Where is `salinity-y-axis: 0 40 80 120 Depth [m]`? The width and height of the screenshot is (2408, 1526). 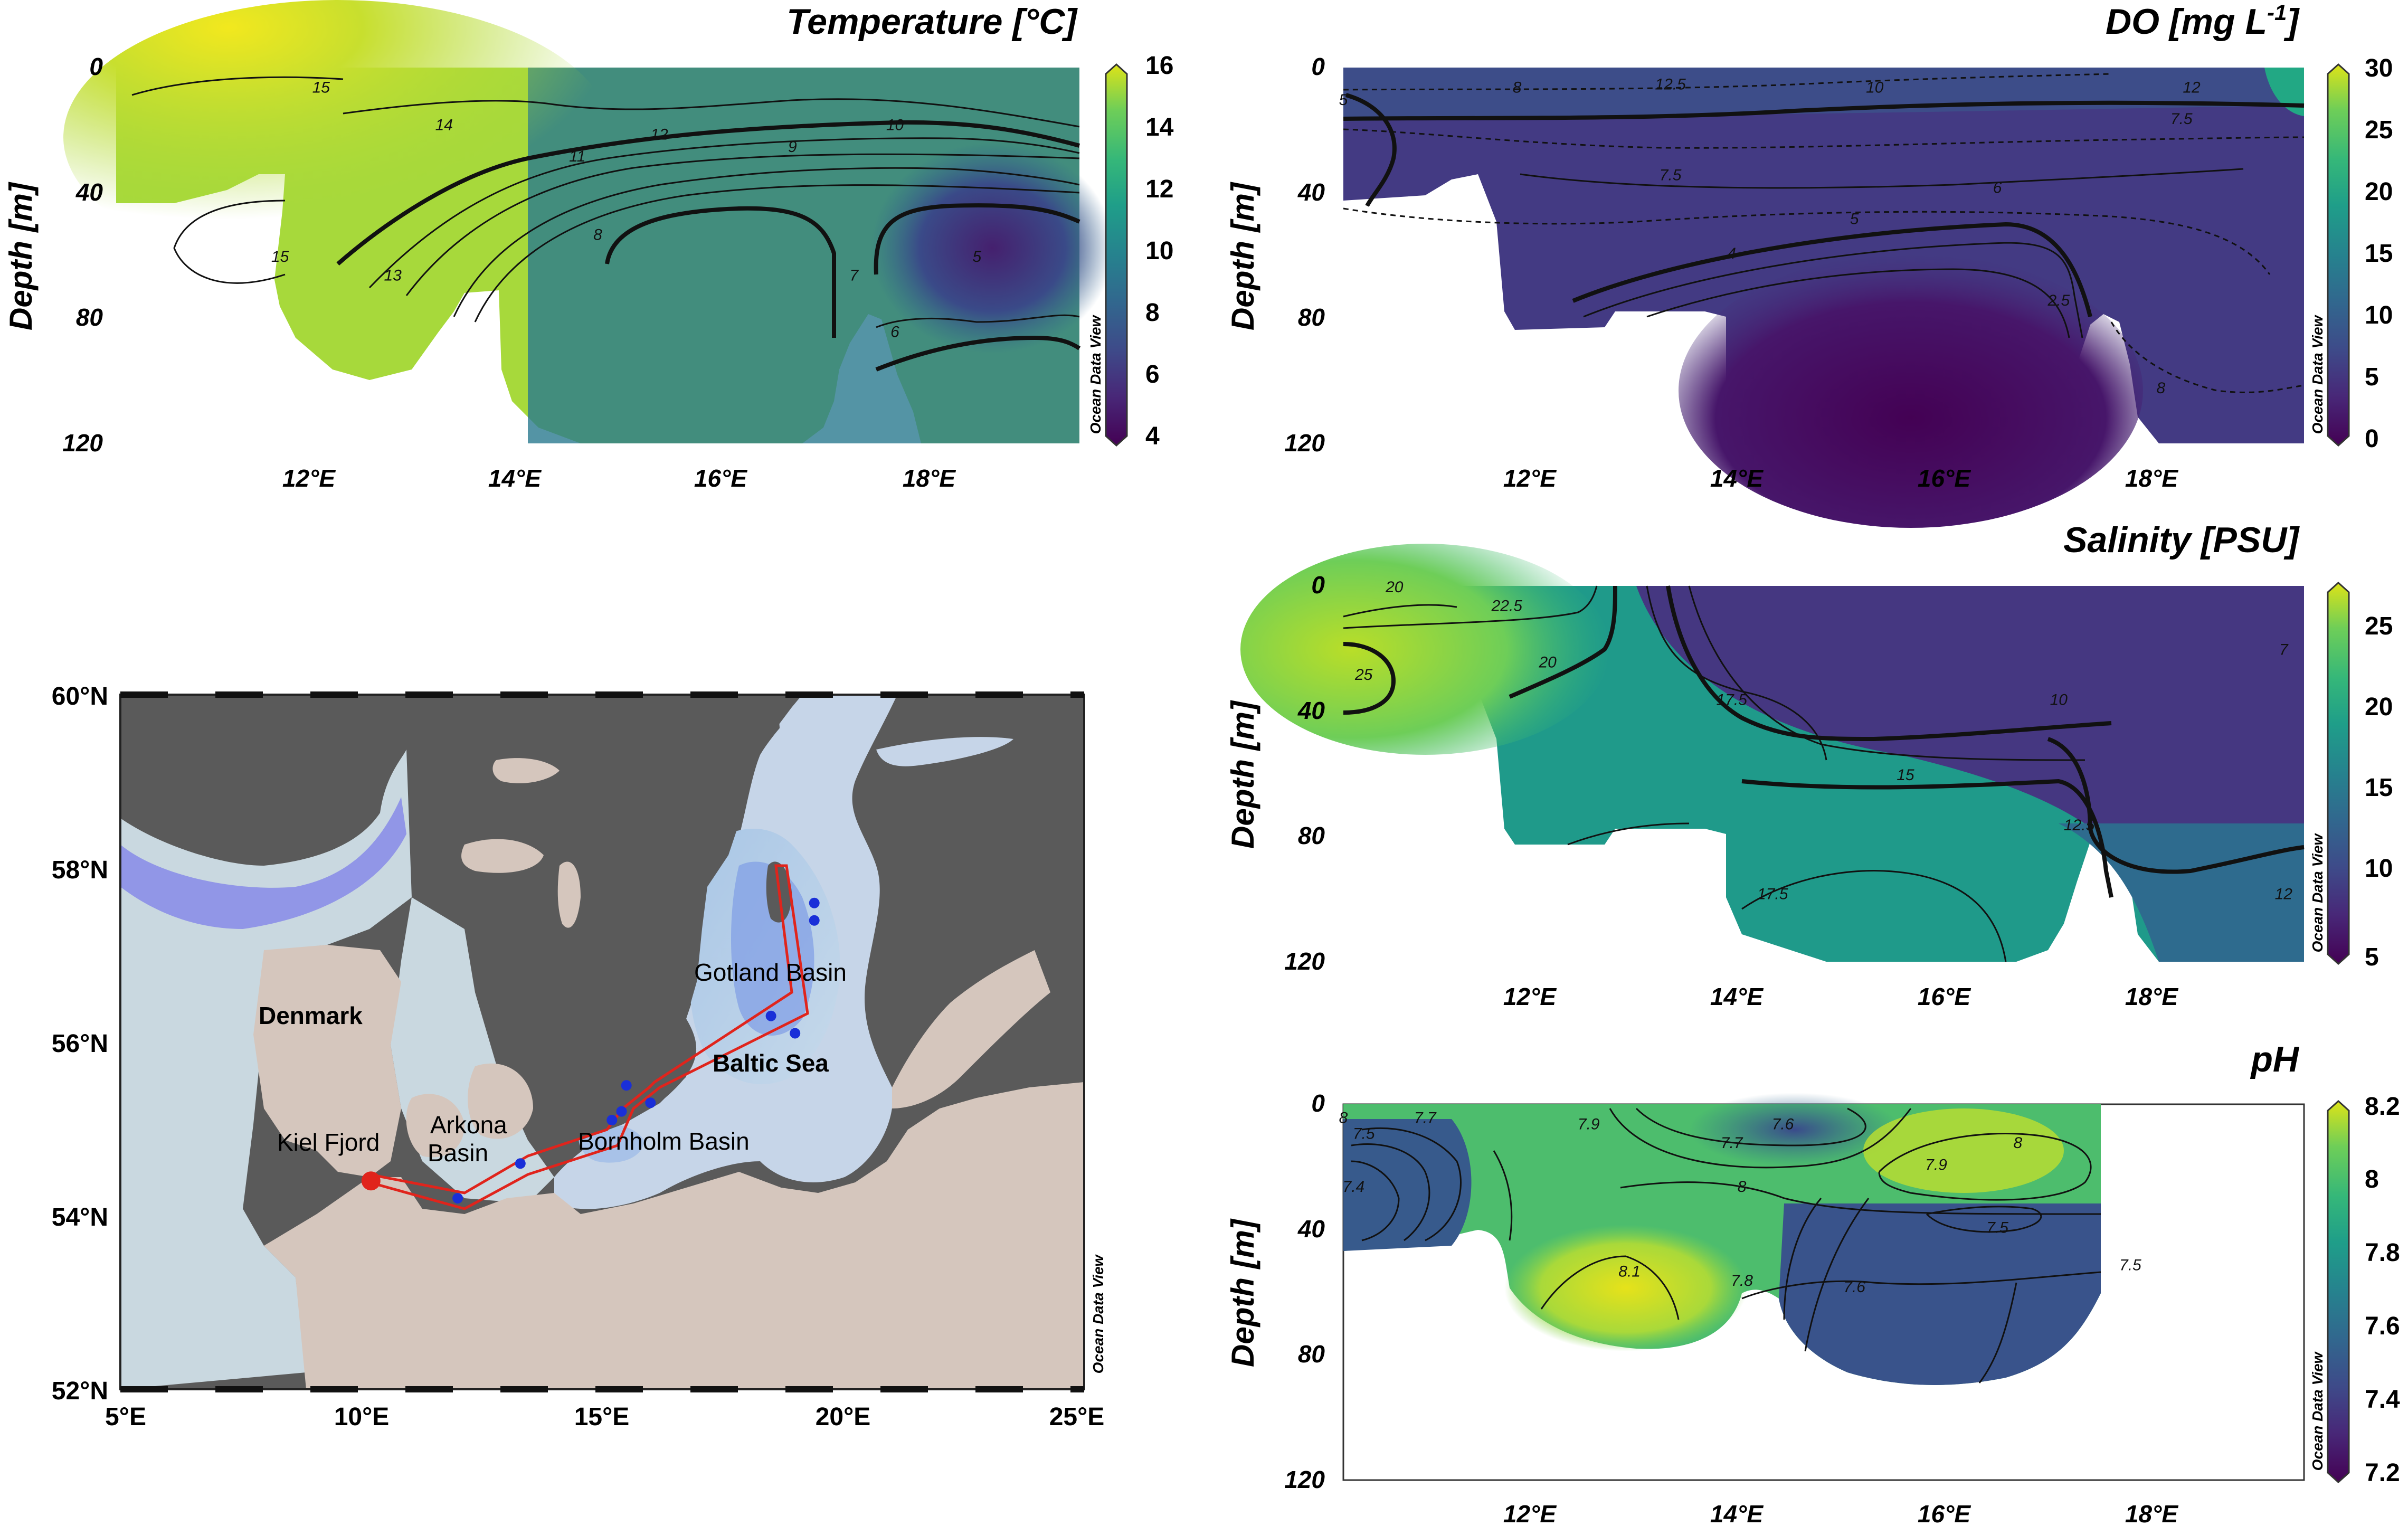
salinity-y-axis: 0 40 80 120 Depth [m] is located at coordinates (1275, 773).